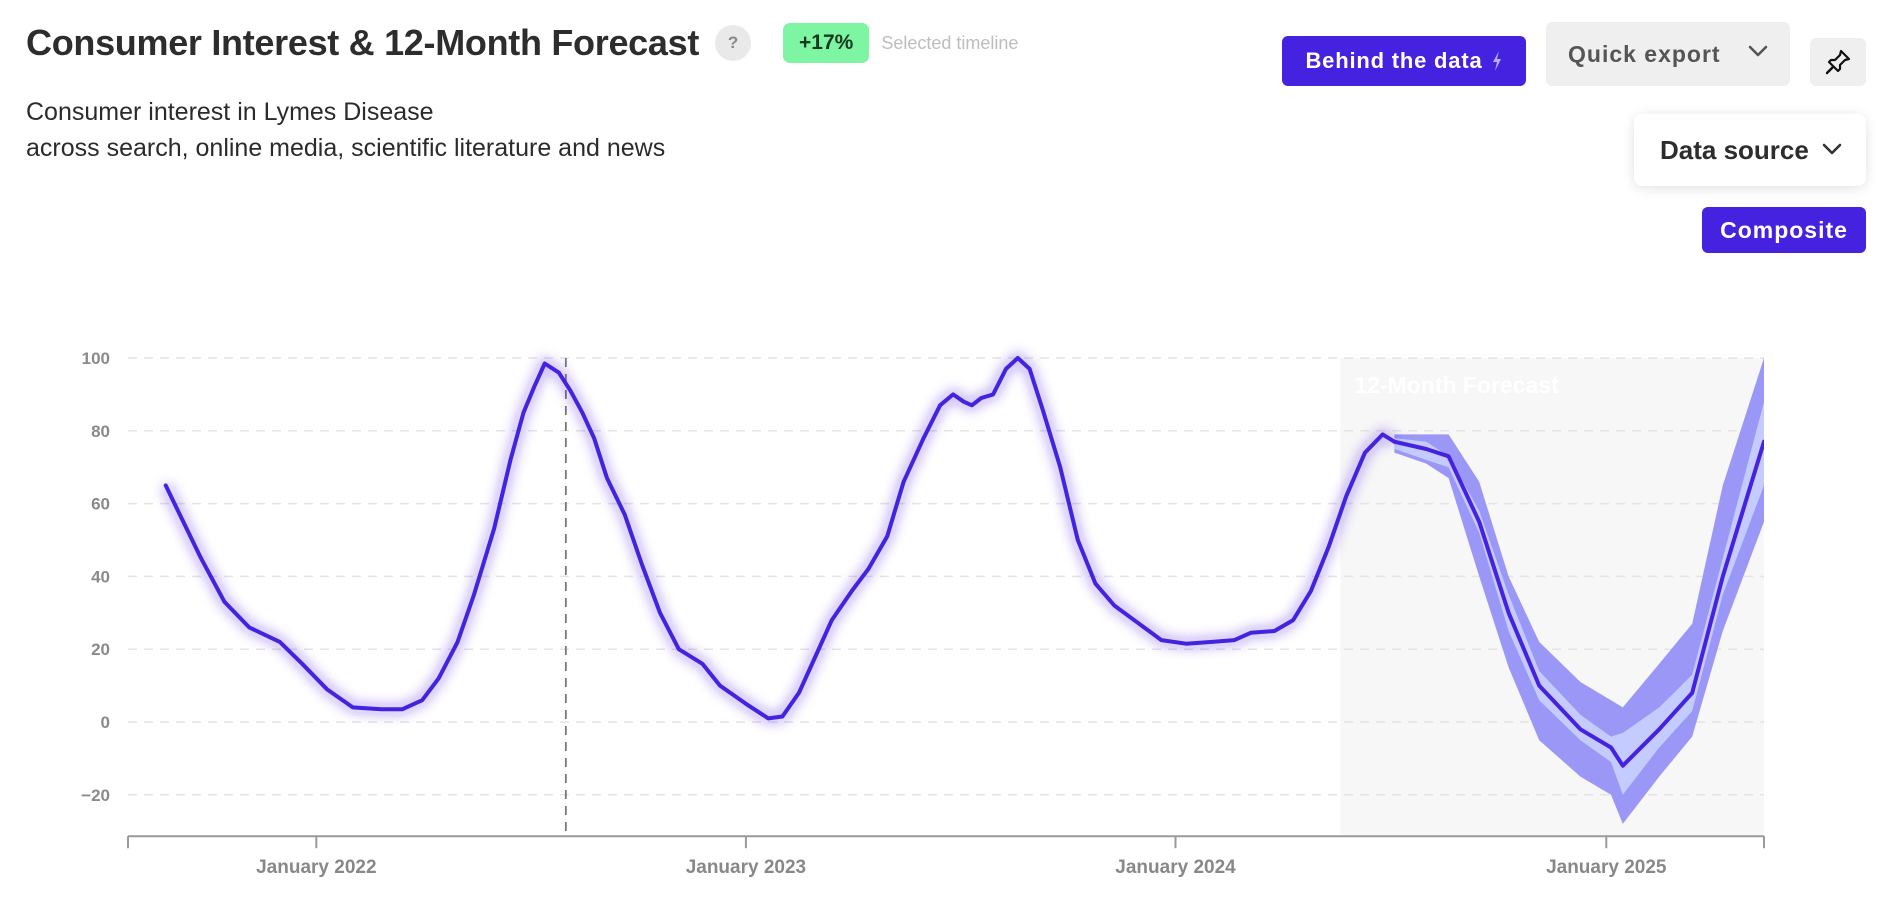  I want to click on x-tick-label: January 2023, so click(746, 867).